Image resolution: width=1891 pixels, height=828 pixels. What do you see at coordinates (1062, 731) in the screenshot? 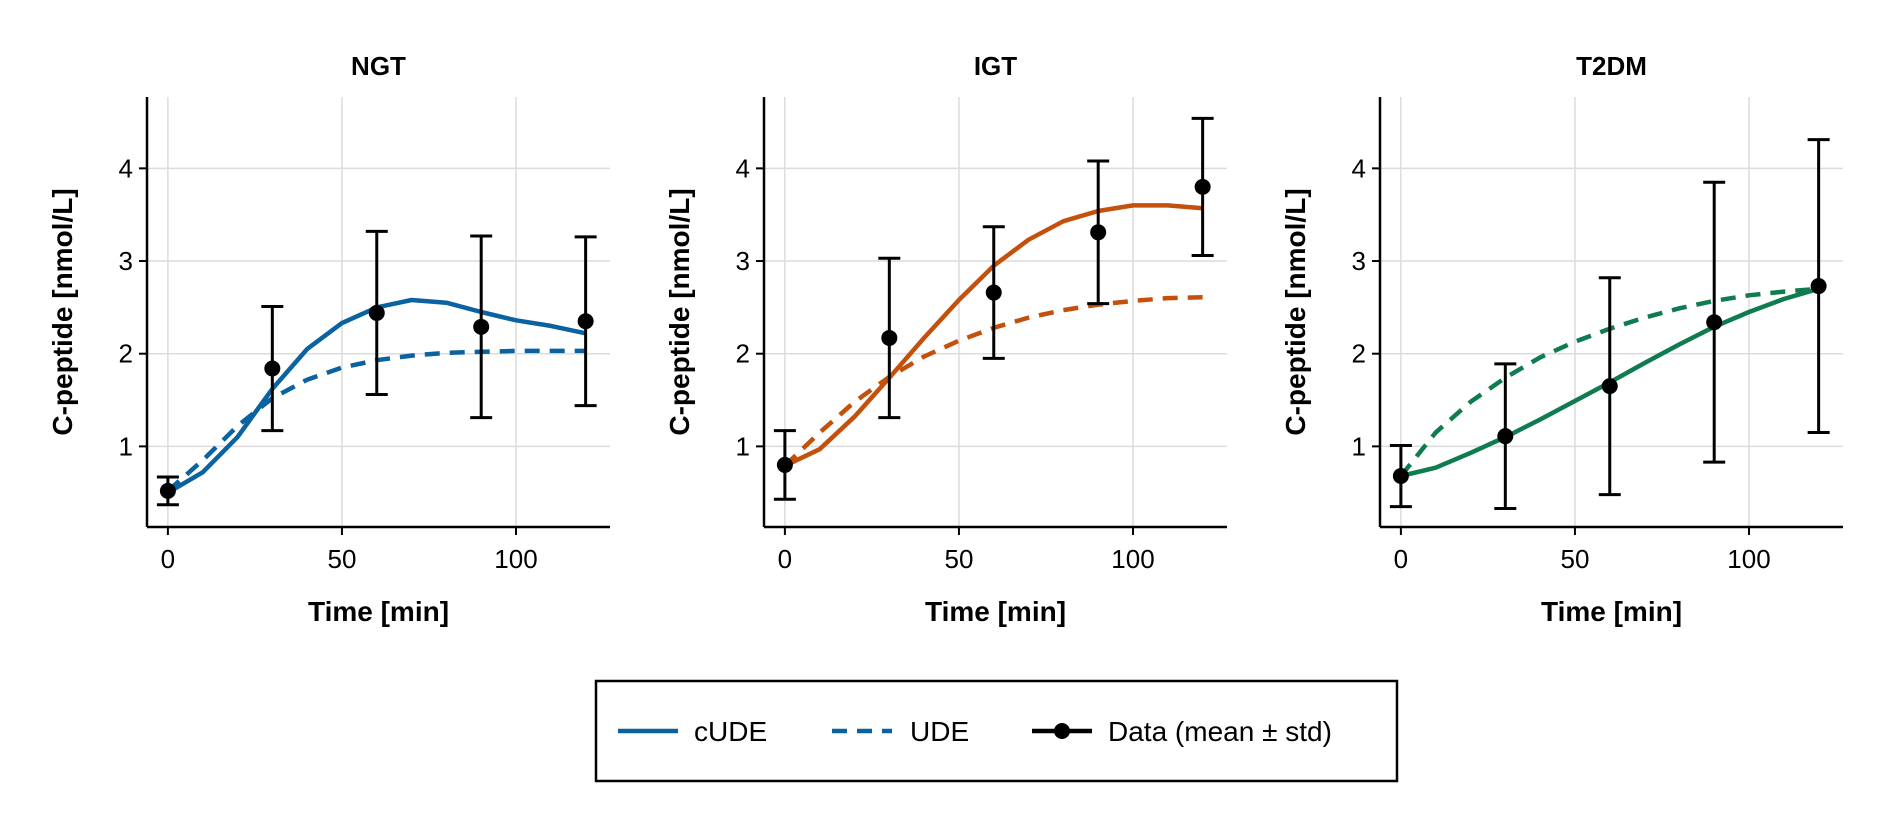
I see `legend-marker` at bounding box center [1062, 731].